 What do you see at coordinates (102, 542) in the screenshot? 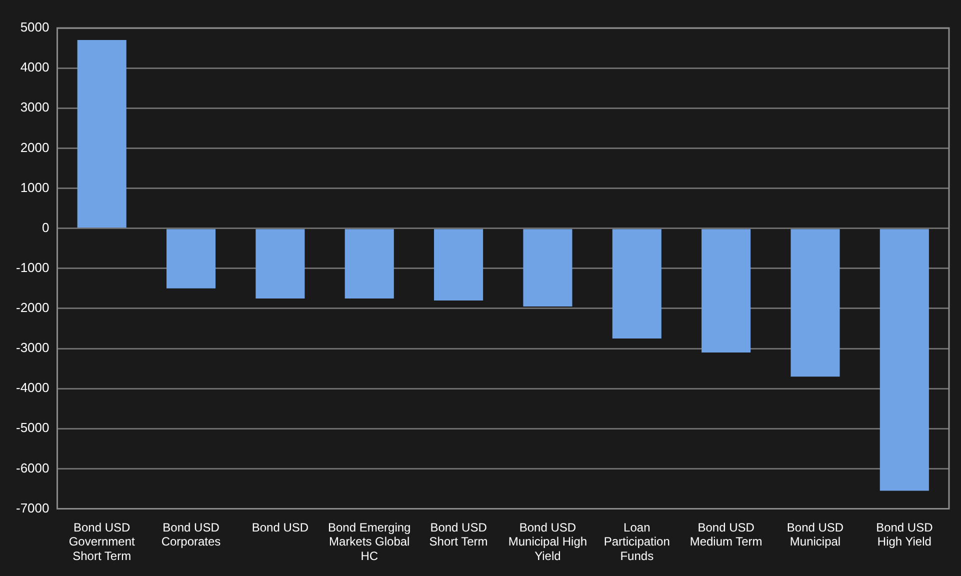
I see `x-tick-label: Bond USD Government Short Term` at bounding box center [102, 542].